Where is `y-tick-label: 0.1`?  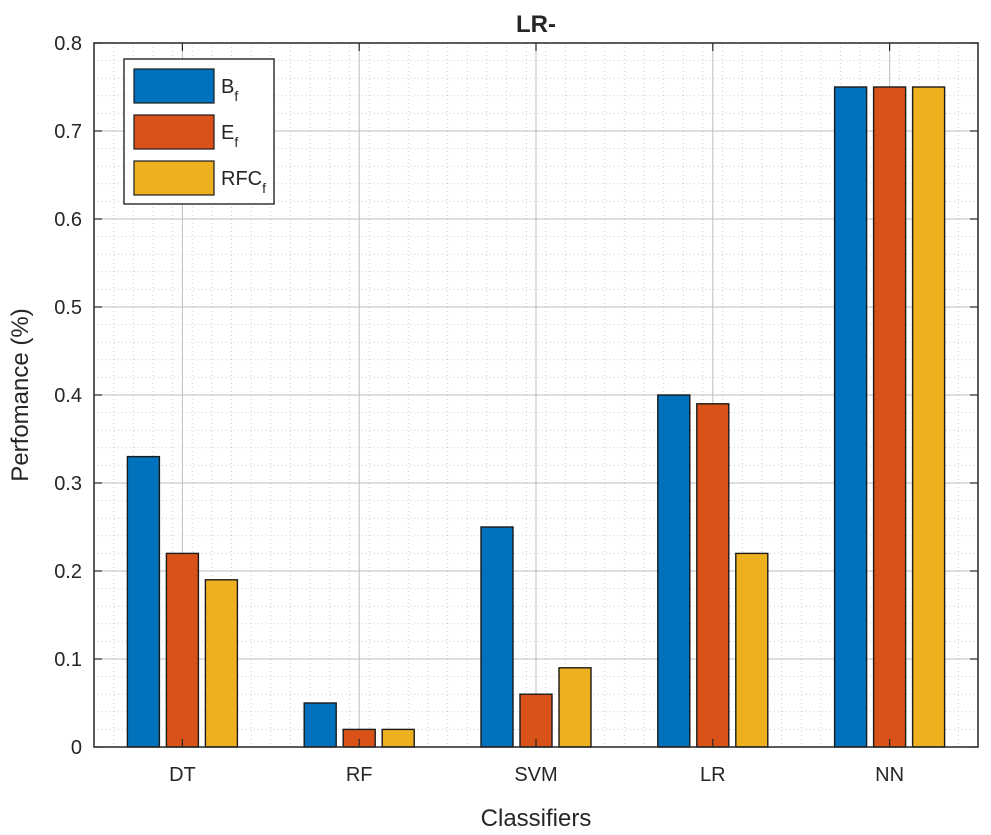 y-tick-label: 0.1 is located at coordinates (68, 660).